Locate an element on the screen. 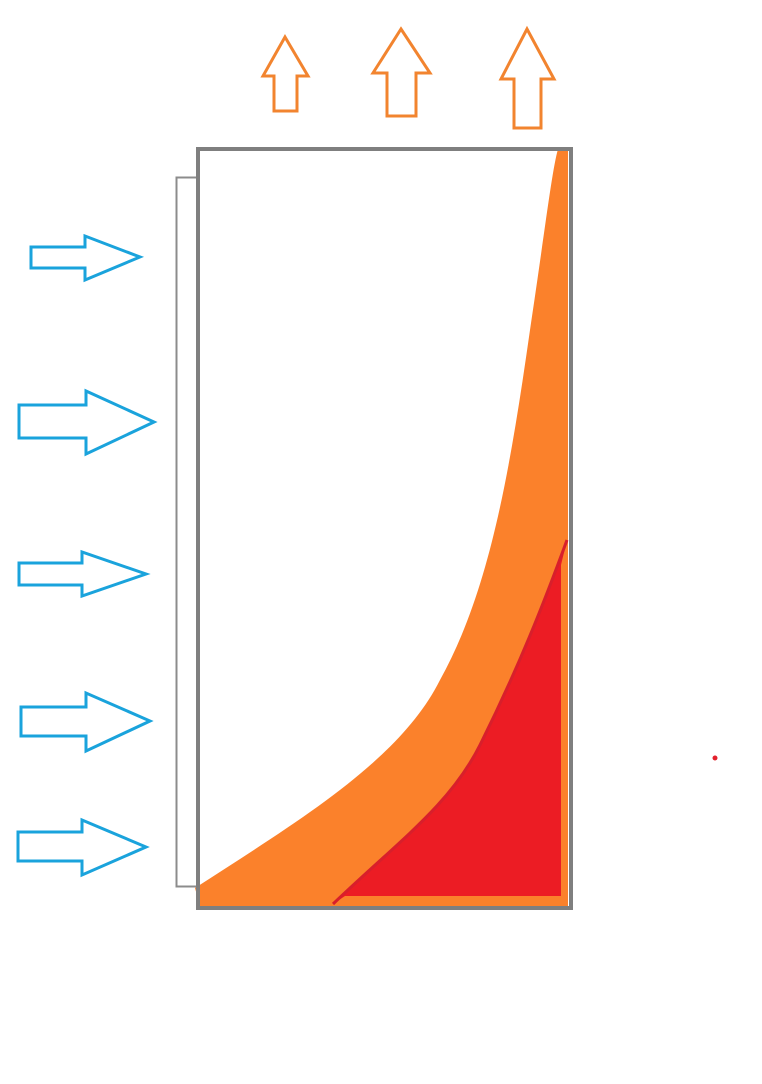 This screenshot has width=762, height=1084. dot is located at coordinates (715, 758).